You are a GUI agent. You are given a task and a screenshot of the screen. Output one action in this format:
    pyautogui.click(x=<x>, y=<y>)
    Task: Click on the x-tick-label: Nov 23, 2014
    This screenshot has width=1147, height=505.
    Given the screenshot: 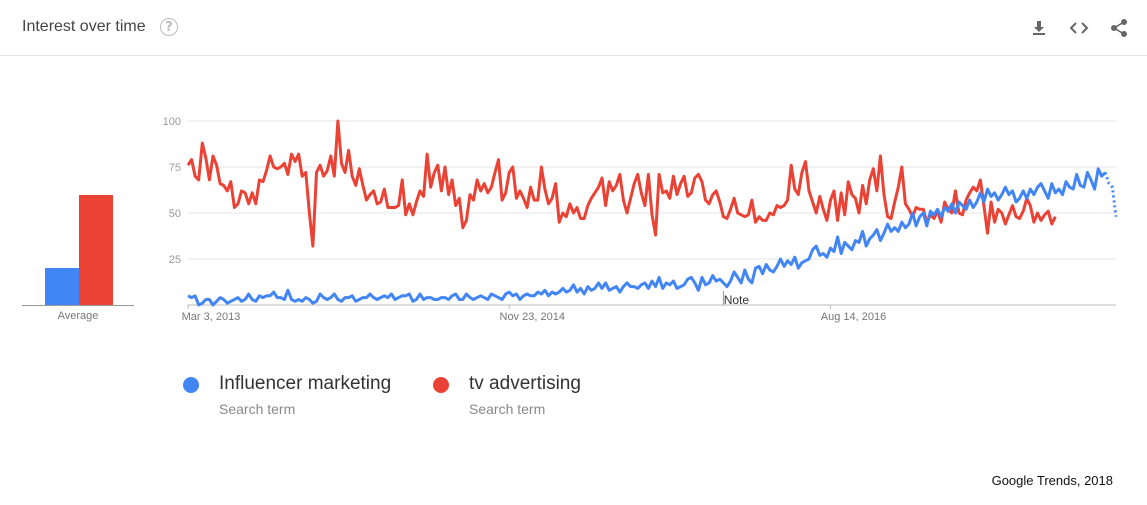 What is the action you would take?
    pyautogui.click(x=532, y=317)
    